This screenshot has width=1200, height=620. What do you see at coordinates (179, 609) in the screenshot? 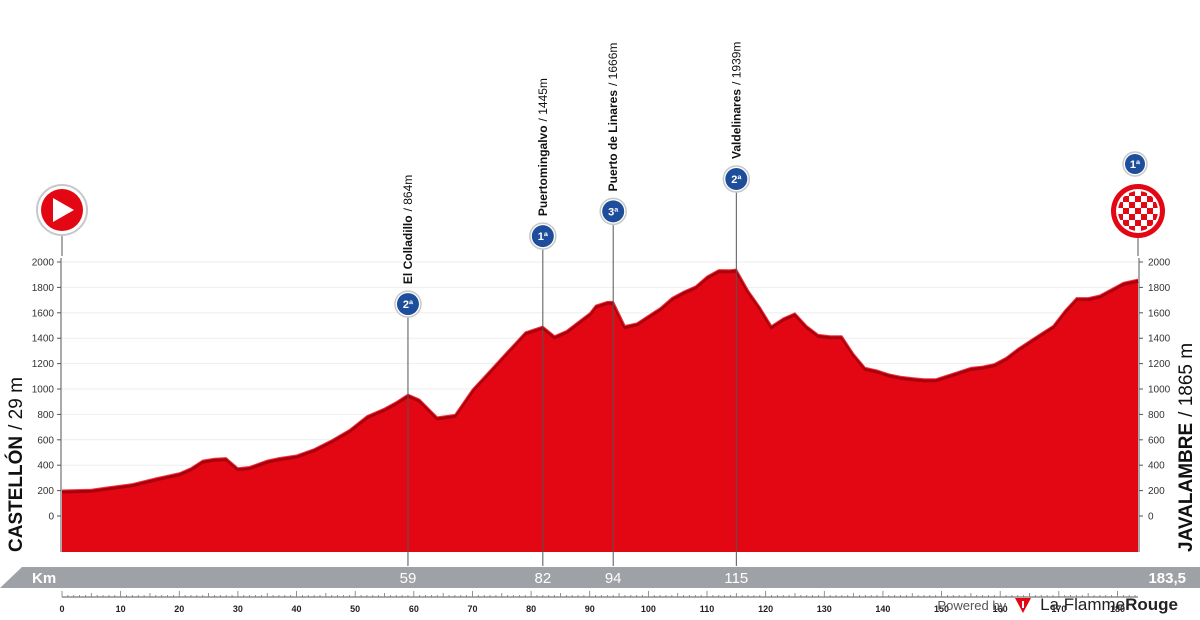
I see `x-tick-label: 20` at bounding box center [179, 609].